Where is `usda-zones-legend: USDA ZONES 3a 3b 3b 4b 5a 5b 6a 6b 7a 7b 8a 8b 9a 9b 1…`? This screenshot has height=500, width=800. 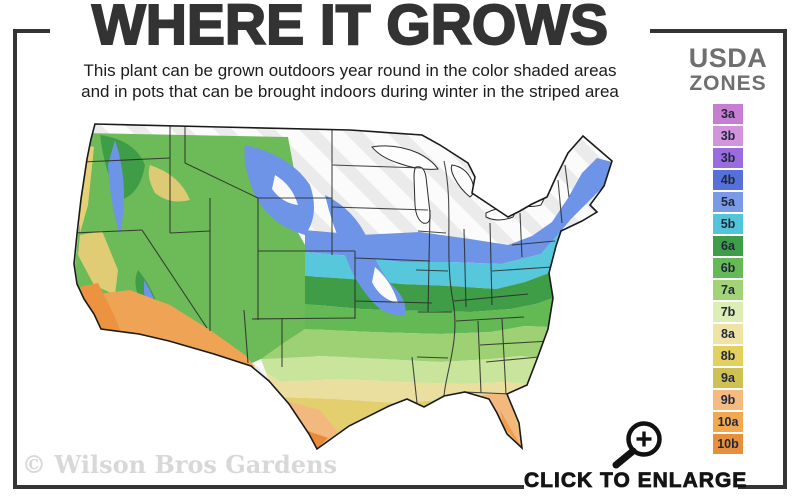 usda-zones-legend: USDA ZONES 3a 3b 3b 4b 5a 5b 6a 6b 7a 7b 8a 8b 9a 9b 1… is located at coordinates (728, 249).